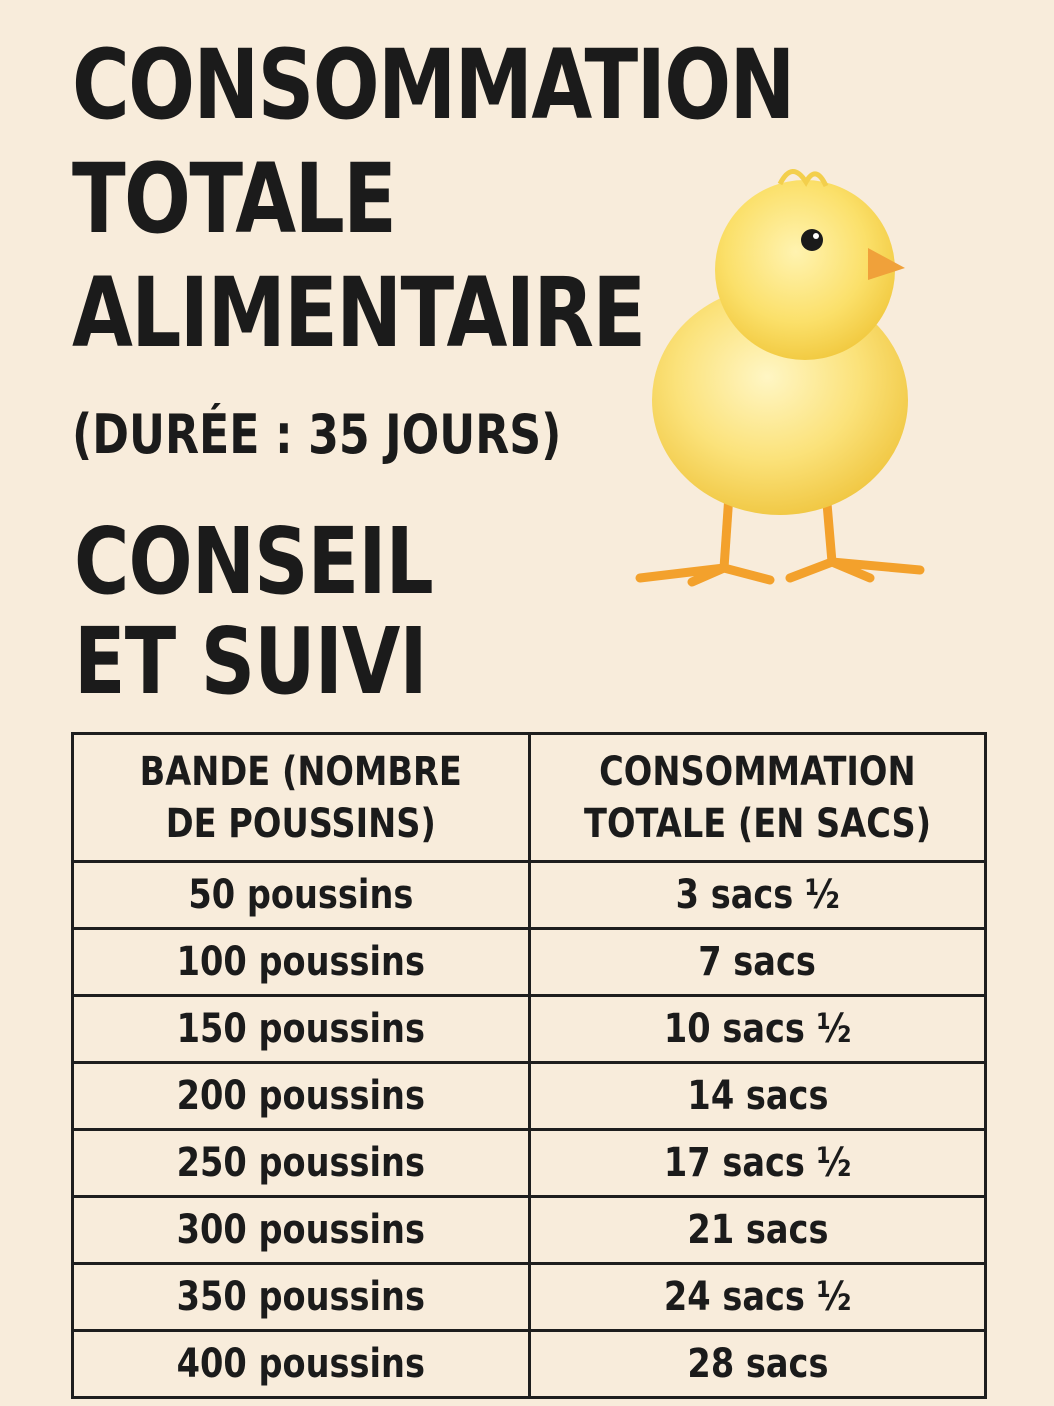  Describe the element at coordinates (251, 661) in the screenshot. I see `advice-line-2: ET SUIVI` at that location.